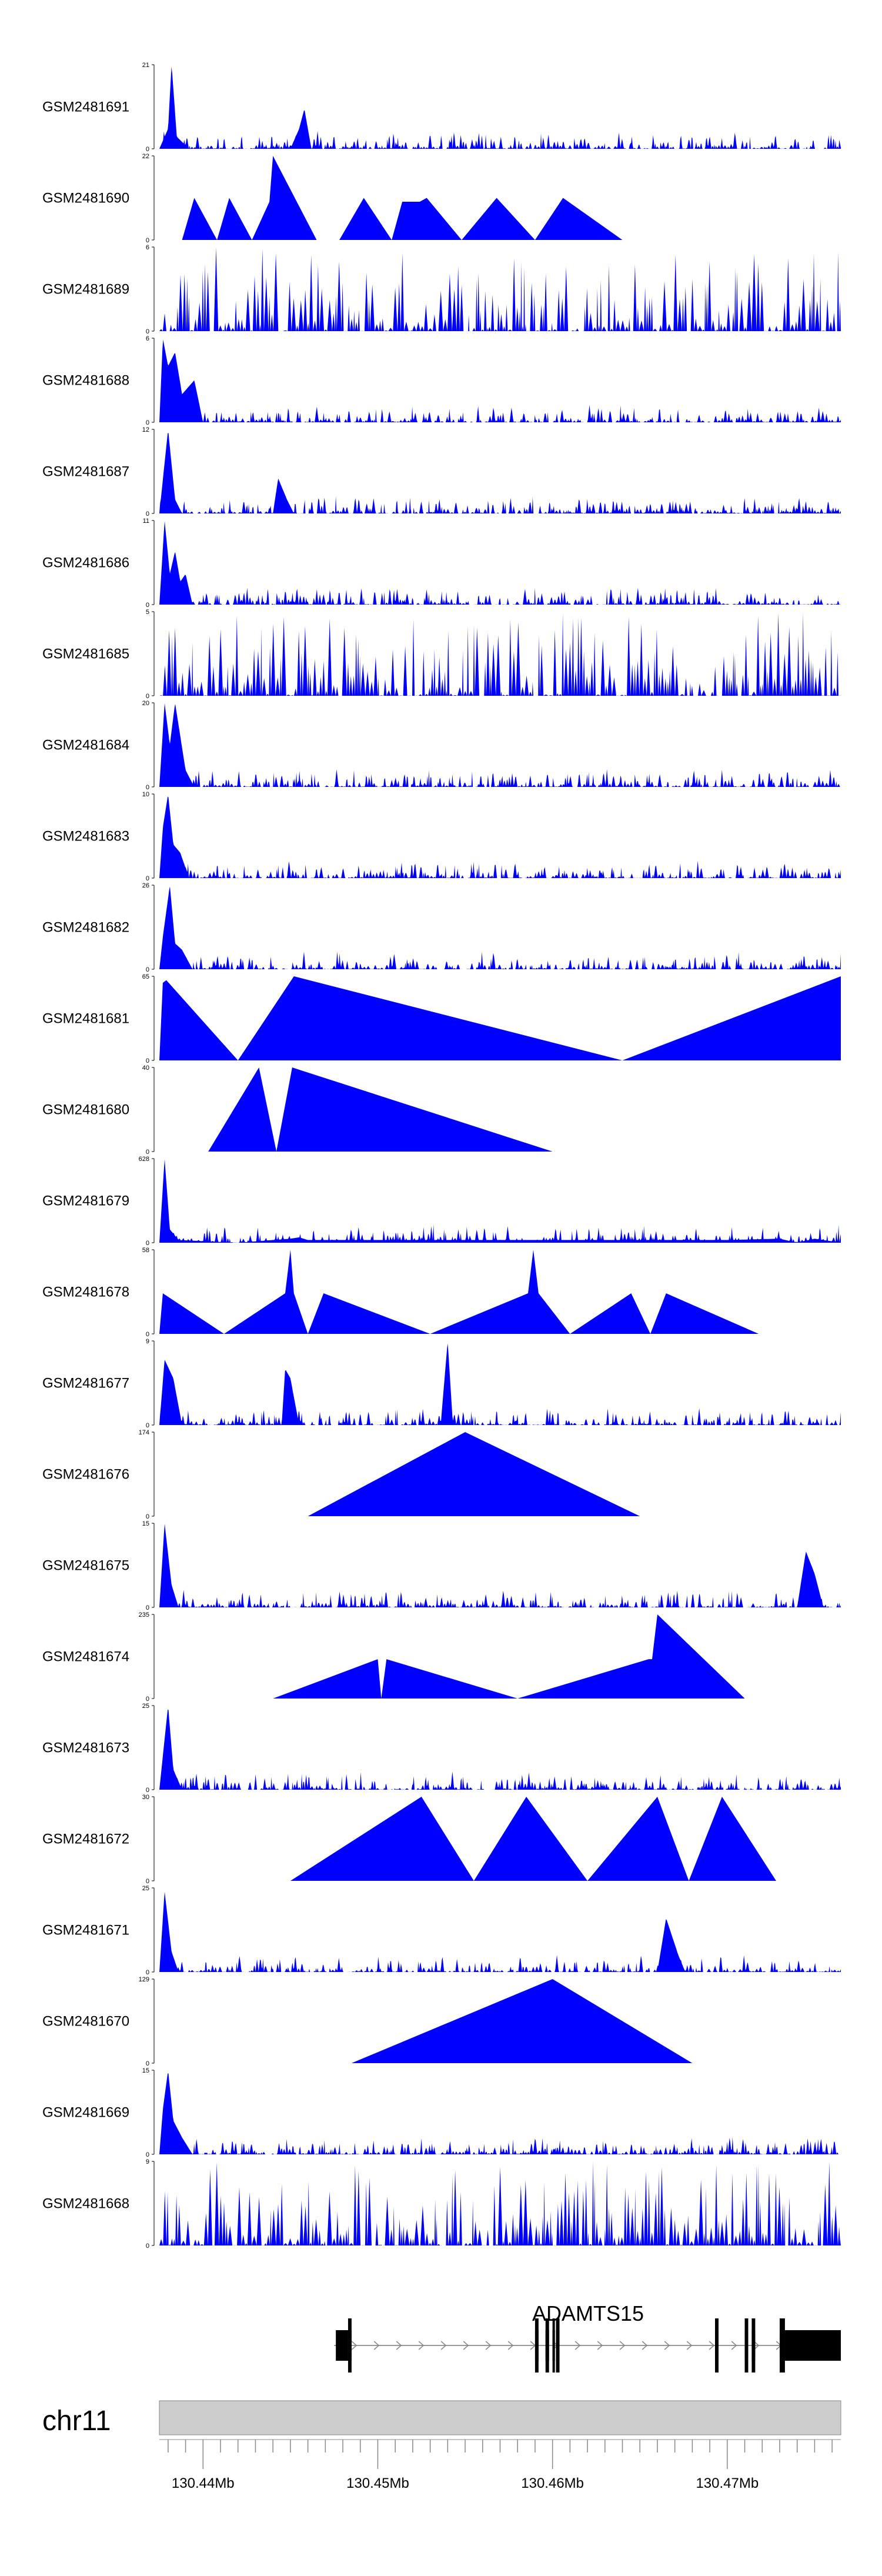 The image size is (882, 2576). Describe the element at coordinates (85, 472) in the screenshot. I see `track-label: GSM2481687` at that location.